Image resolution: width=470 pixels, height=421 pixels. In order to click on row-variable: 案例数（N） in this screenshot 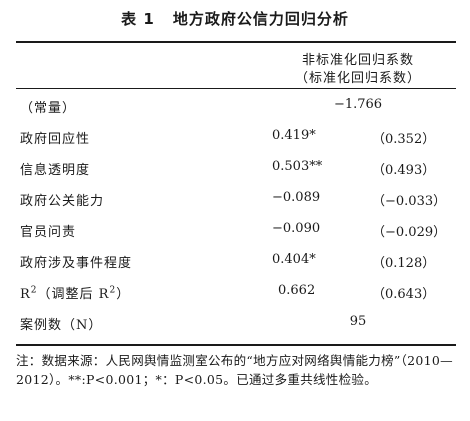, I will do `click(61, 325)`.